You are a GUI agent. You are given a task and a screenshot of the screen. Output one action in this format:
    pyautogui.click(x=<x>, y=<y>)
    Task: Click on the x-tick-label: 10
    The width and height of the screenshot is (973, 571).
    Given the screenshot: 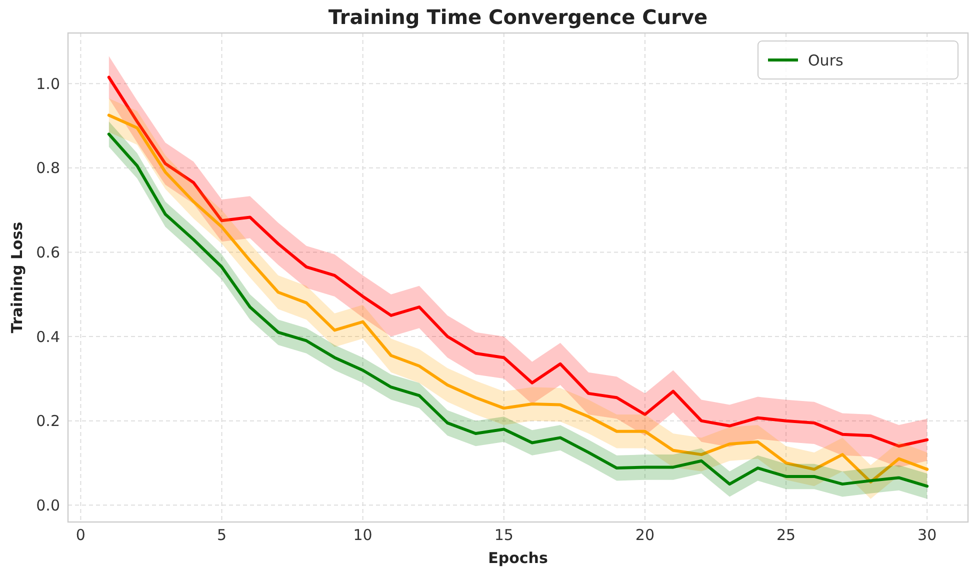 What is the action you would take?
    pyautogui.click(x=362, y=535)
    